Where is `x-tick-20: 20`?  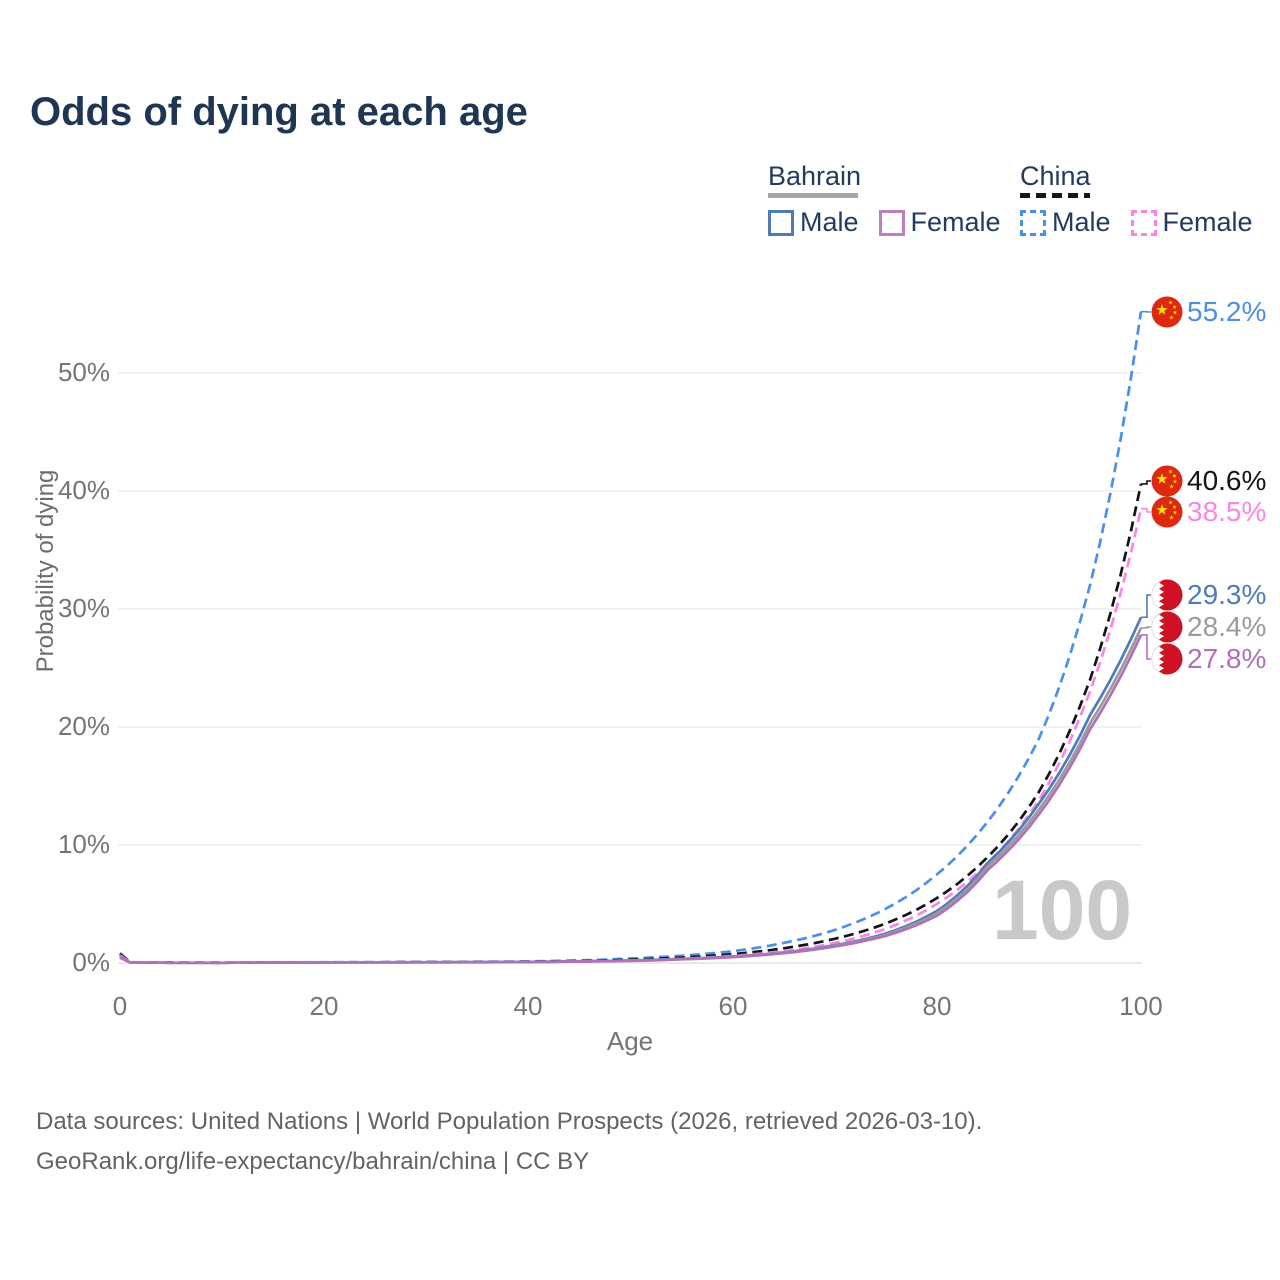
x-tick-20: 20 is located at coordinates (324, 1006).